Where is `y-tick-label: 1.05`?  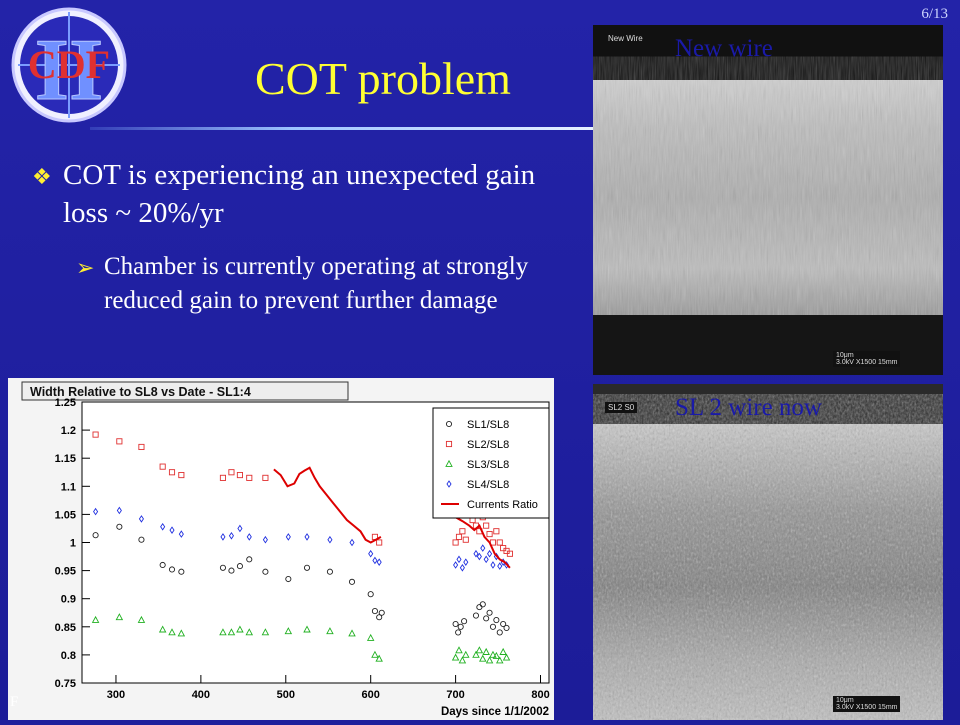
y-tick-label: 1.05 is located at coordinates (65, 515).